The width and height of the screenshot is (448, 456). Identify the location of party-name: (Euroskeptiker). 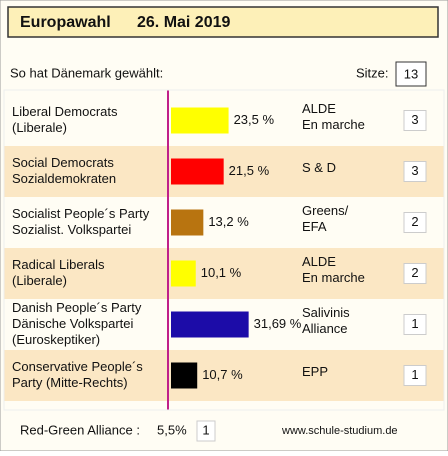
(56, 339).